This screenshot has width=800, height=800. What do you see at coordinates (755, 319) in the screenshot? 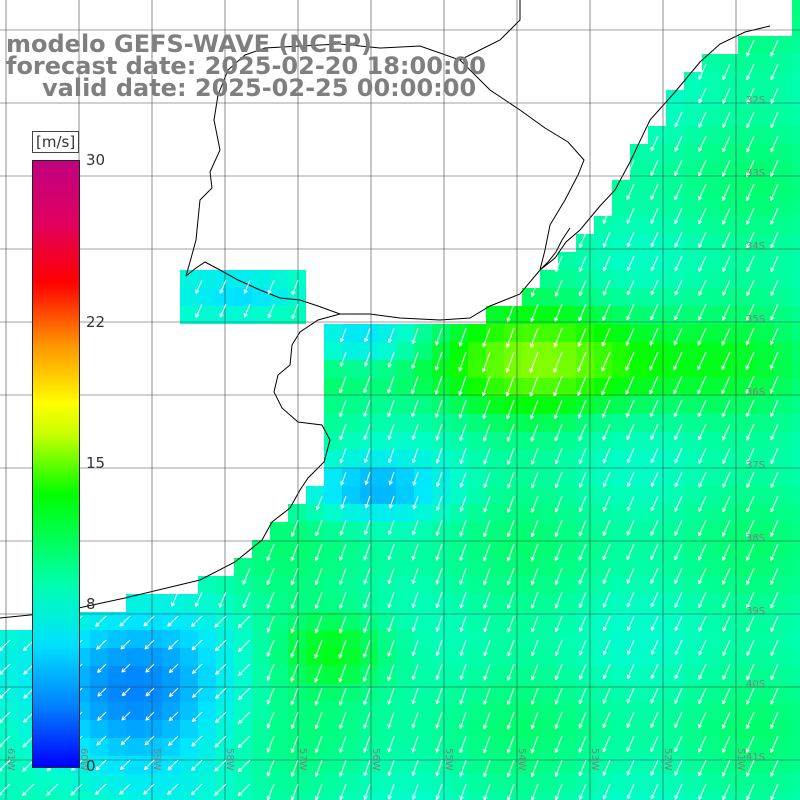
I see `lat-label: 35S` at bounding box center [755, 319].